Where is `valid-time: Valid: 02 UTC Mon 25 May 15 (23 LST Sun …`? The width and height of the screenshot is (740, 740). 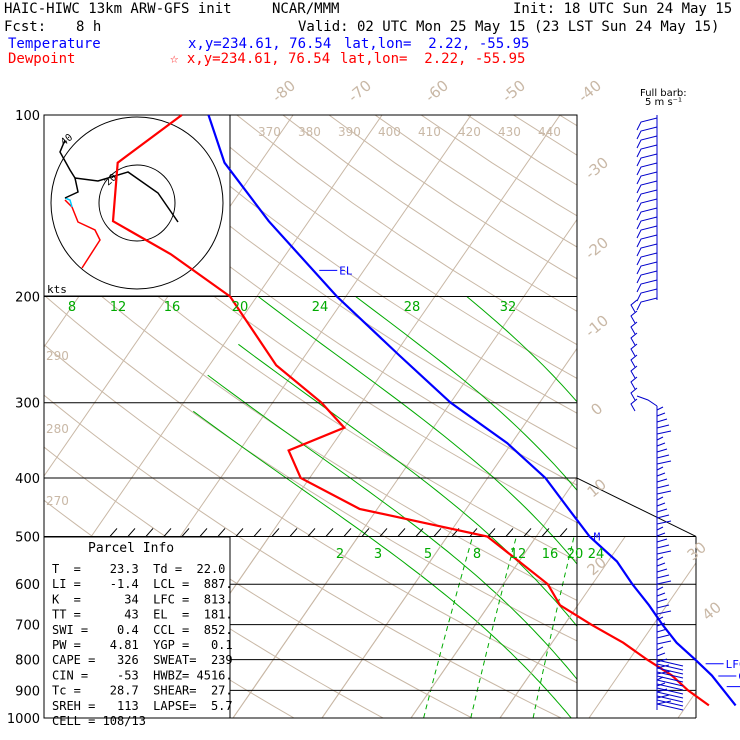
valid-time: Valid: 02 UTC Mon 25 May 15 (23 LST Sun … is located at coordinates (509, 27).